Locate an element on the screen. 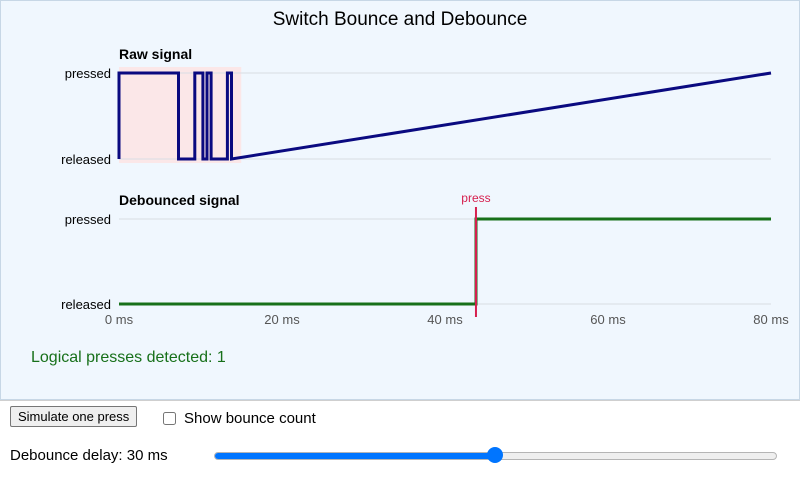 Image resolution: width=800 pixels, height=483 pixels. bounce-region-shade is located at coordinates (180, 115).